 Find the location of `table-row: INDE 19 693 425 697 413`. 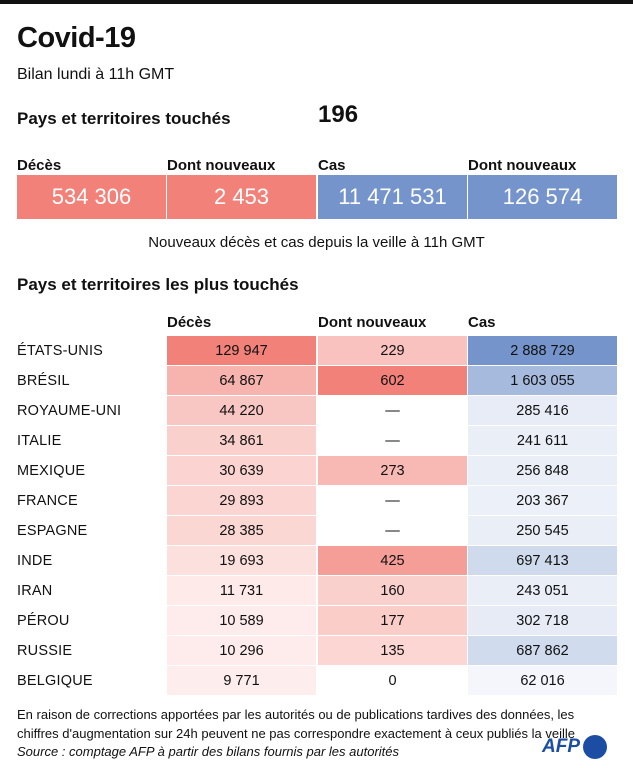

table-row: INDE 19 693 425 697 413 is located at coordinates (316, 561).